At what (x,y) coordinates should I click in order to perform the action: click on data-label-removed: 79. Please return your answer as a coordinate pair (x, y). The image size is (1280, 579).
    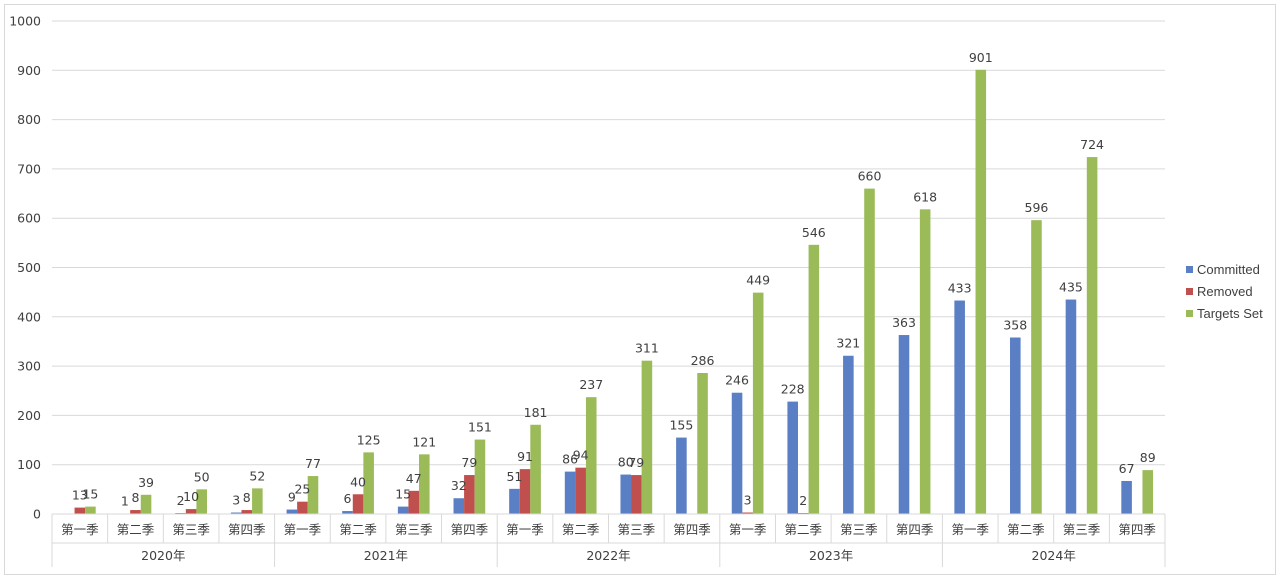
    Looking at the image, I should click on (636, 462).